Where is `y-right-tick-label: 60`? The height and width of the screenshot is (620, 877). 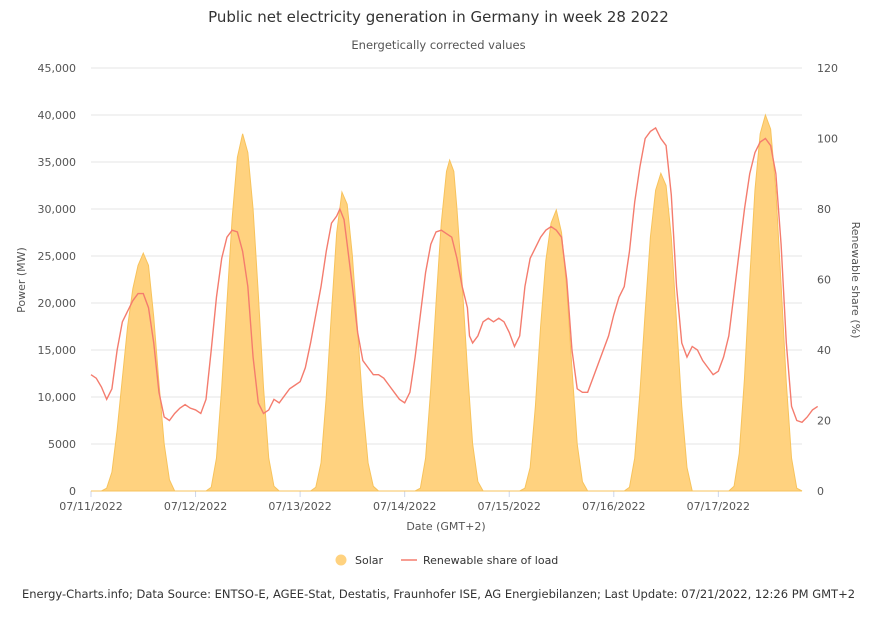 y-right-tick-label: 60 is located at coordinates (824, 280).